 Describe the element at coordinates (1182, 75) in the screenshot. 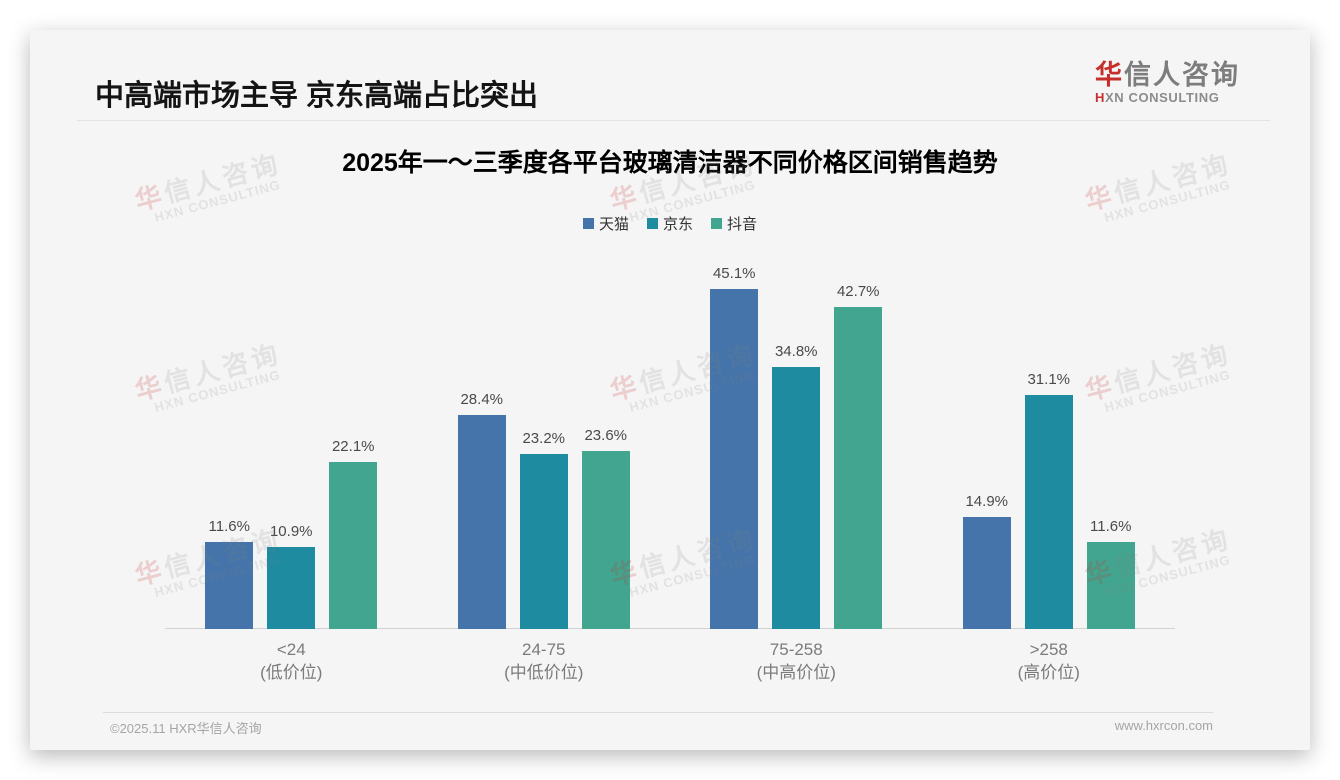

I see `logo-rest-chars: 信人咨询` at that location.